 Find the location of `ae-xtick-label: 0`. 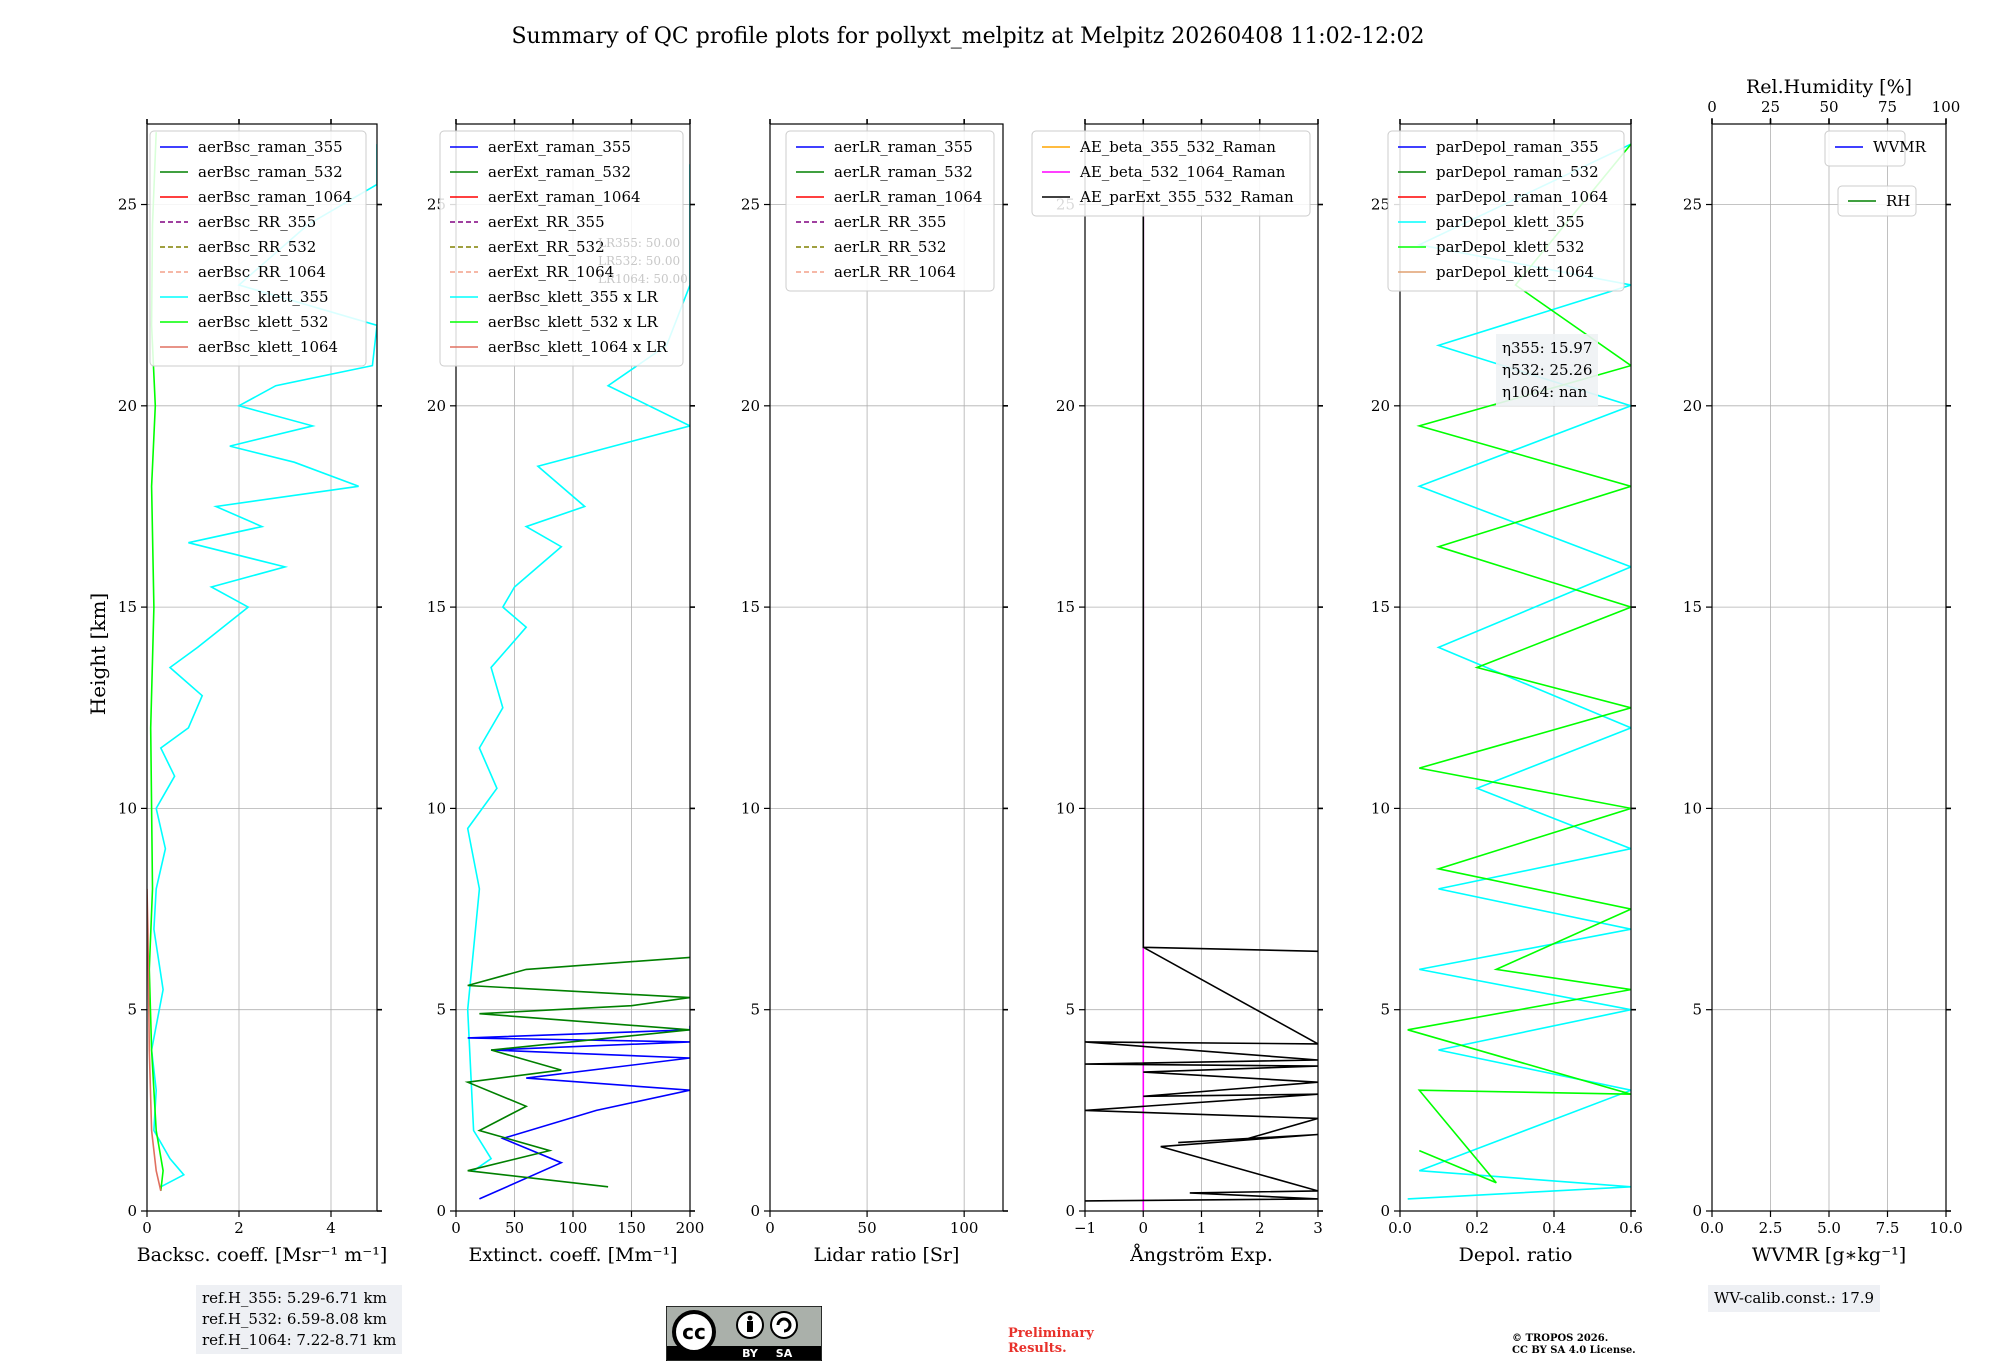

ae-xtick-label: 0 is located at coordinates (1143, 1228).